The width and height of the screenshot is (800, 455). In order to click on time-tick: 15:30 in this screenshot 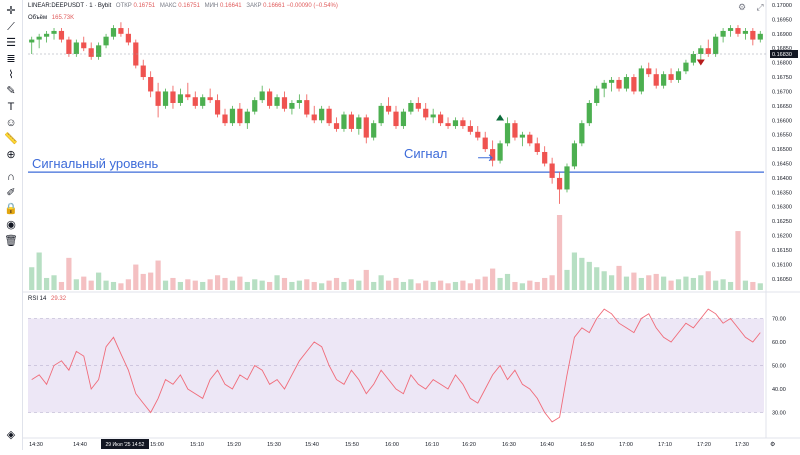, I will do `click(274, 445)`.